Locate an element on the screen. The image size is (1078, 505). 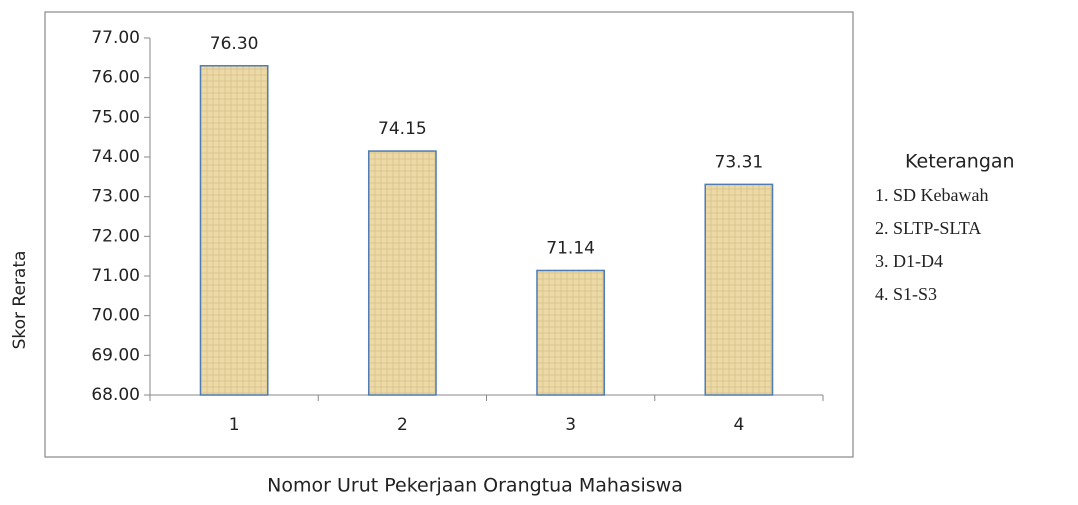
y-tick-label: 74.00 is located at coordinates (115, 157).